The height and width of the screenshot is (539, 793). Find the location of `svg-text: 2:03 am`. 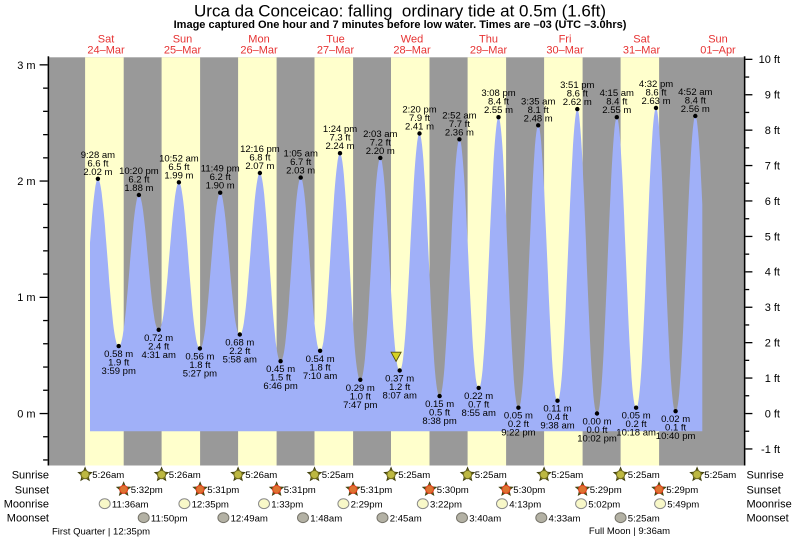

svg-text: 2:03 am is located at coordinates (380, 134).